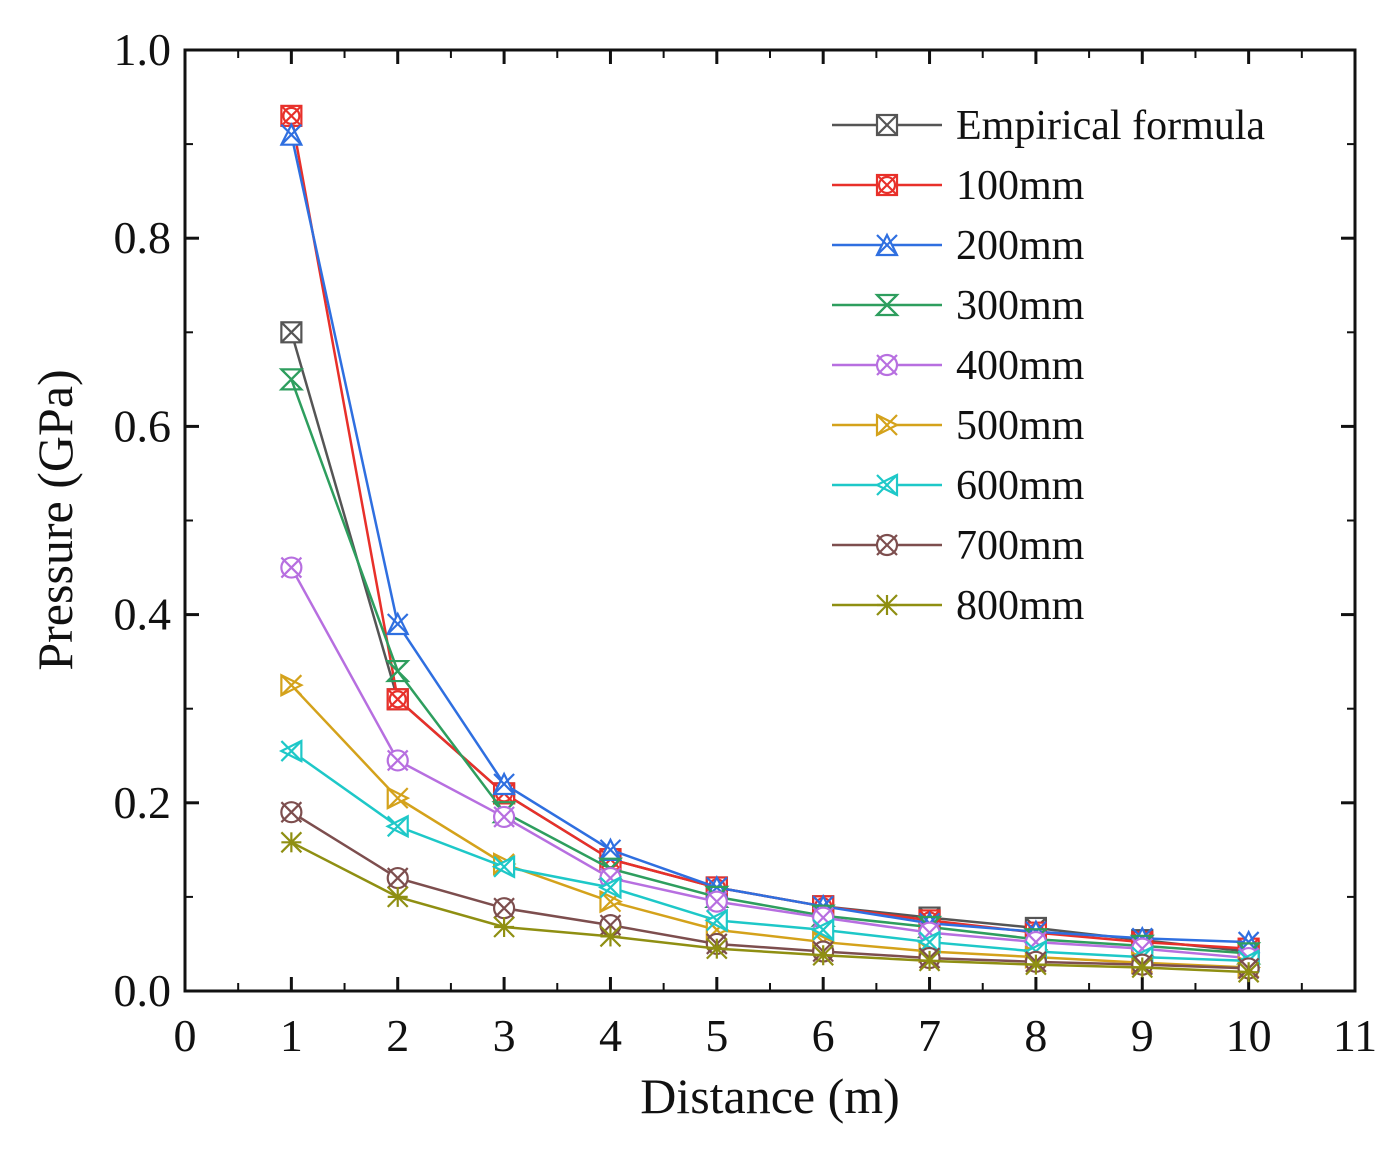 This screenshot has width=1400, height=1153. I want to click on legend-item: 400mm, so click(958, 366).